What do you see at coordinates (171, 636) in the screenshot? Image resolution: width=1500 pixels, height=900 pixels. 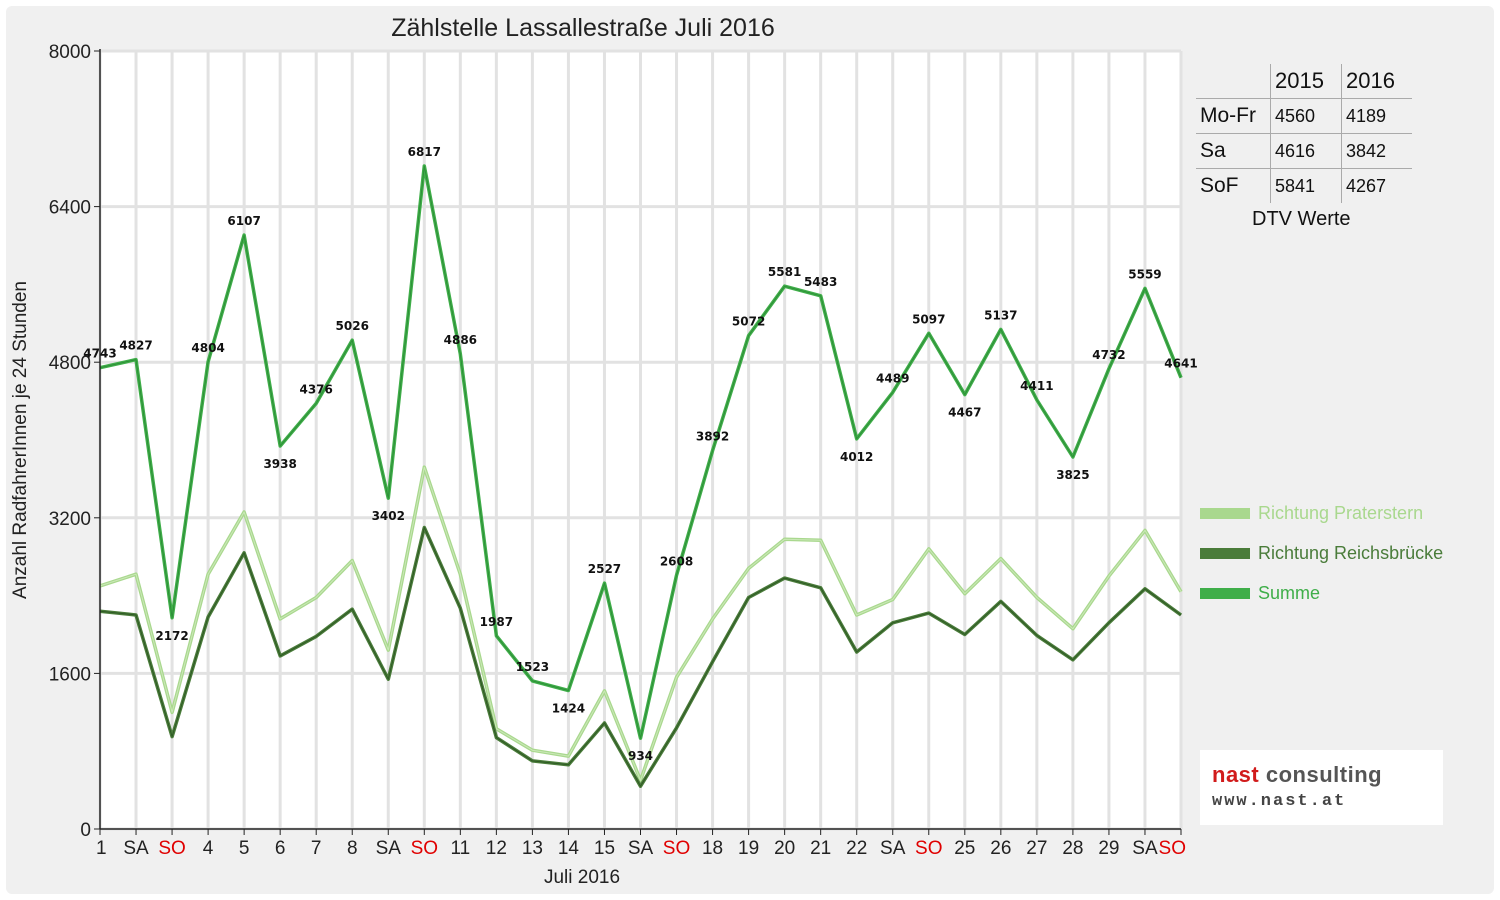 I see `data-label: 2172` at bounding box center [171, 636].